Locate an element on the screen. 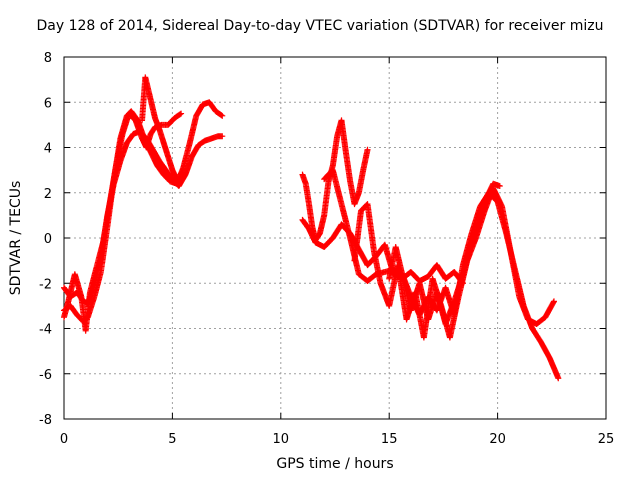 This screenshot has height=480, width=640. y-tick-label: -8 is located at coordinates (45, 420).